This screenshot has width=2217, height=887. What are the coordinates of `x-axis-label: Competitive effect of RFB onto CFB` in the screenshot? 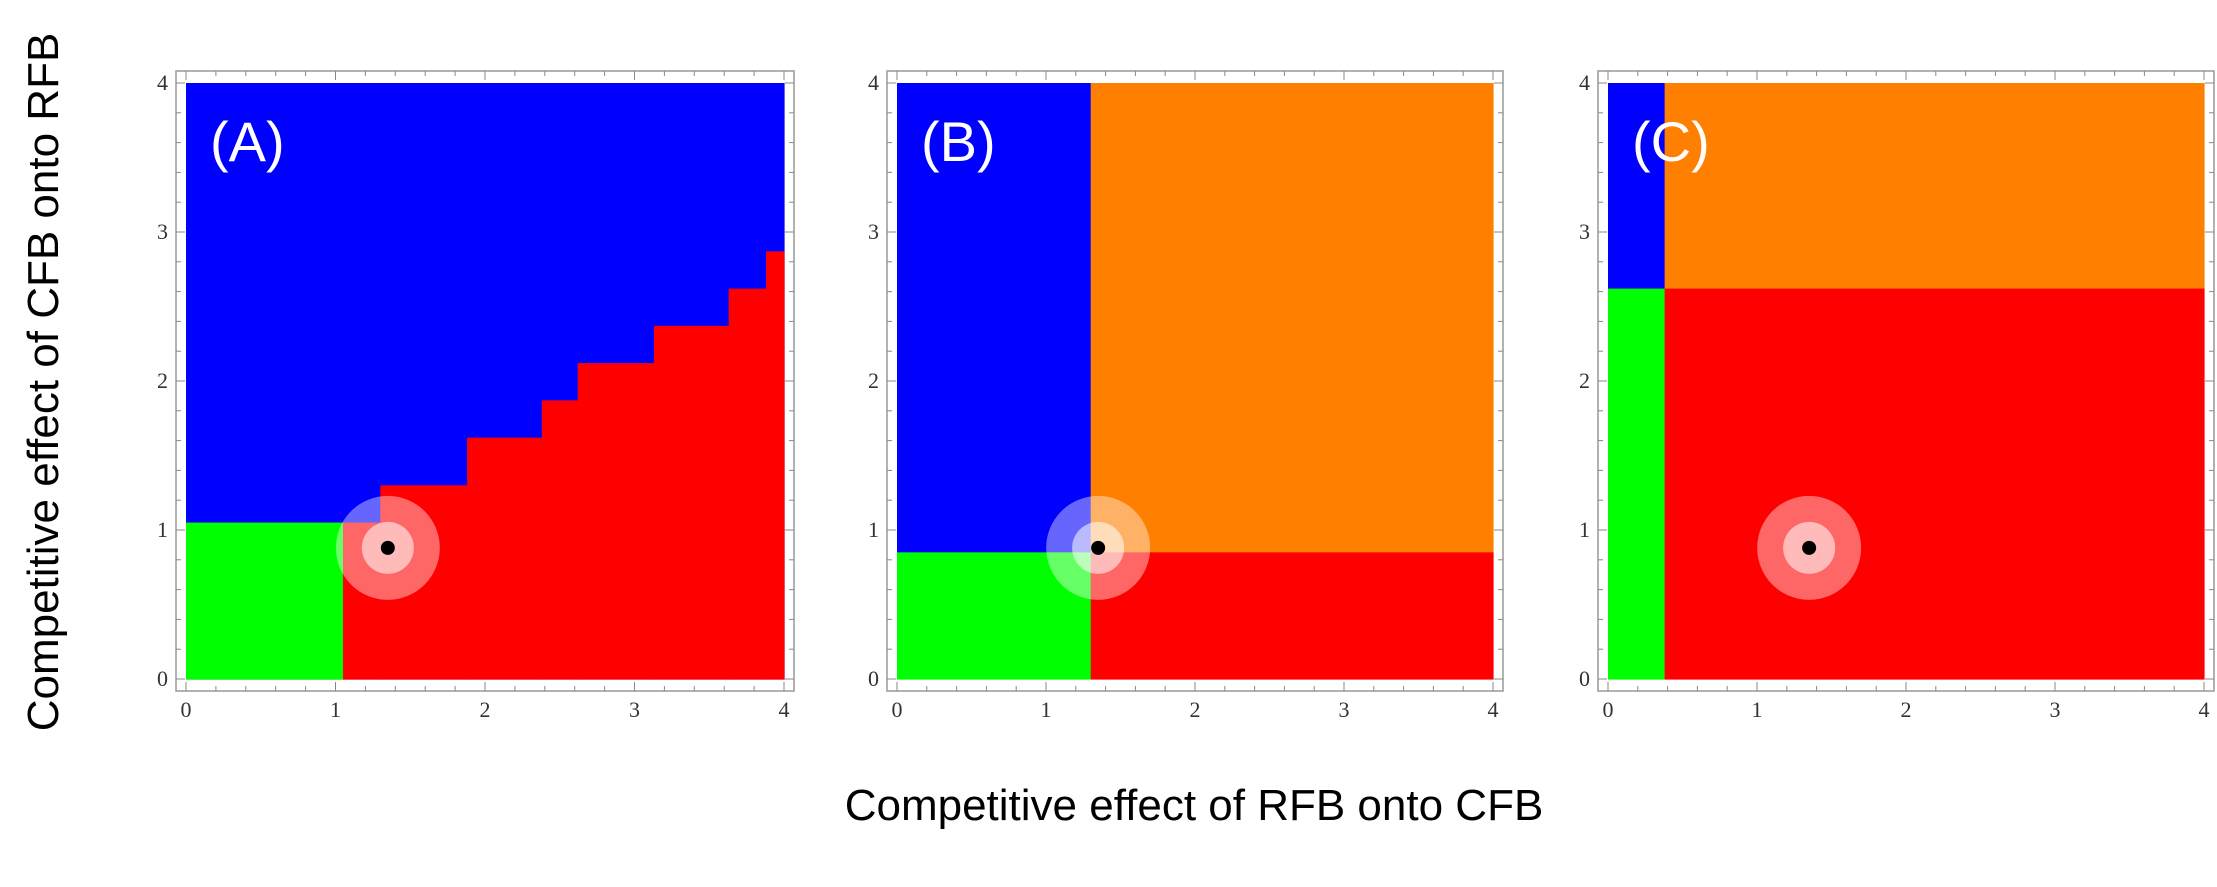 It's located at (1194, 805).